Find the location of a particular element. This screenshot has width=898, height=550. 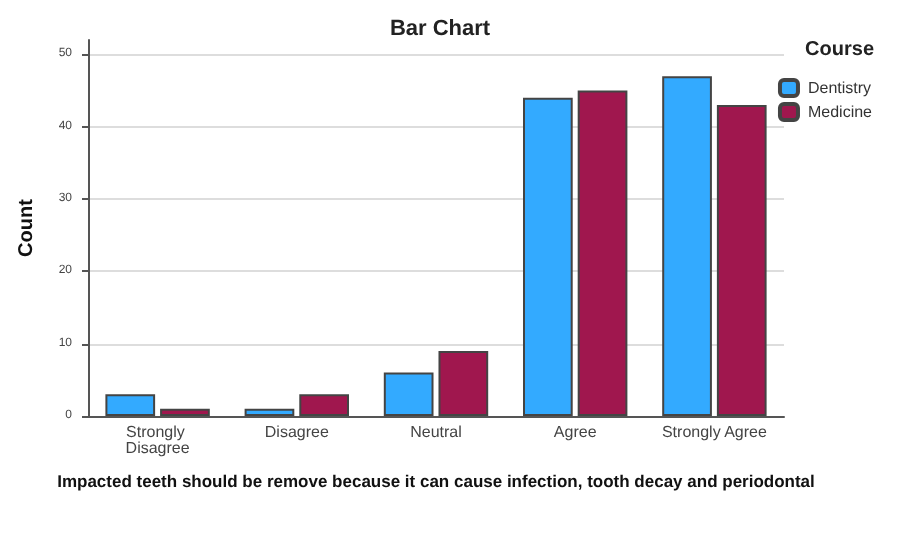

x-tick-label: Agree is located at coordinates (575, 432).